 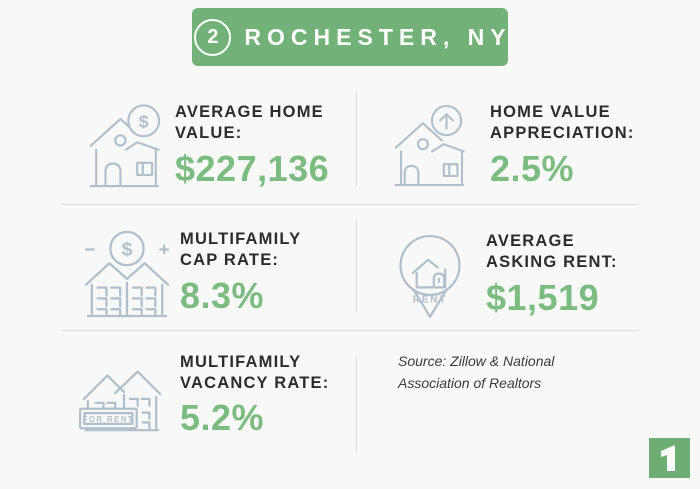 I want to click on stat-label: HOME VALUE, so click(x=550, y=112).